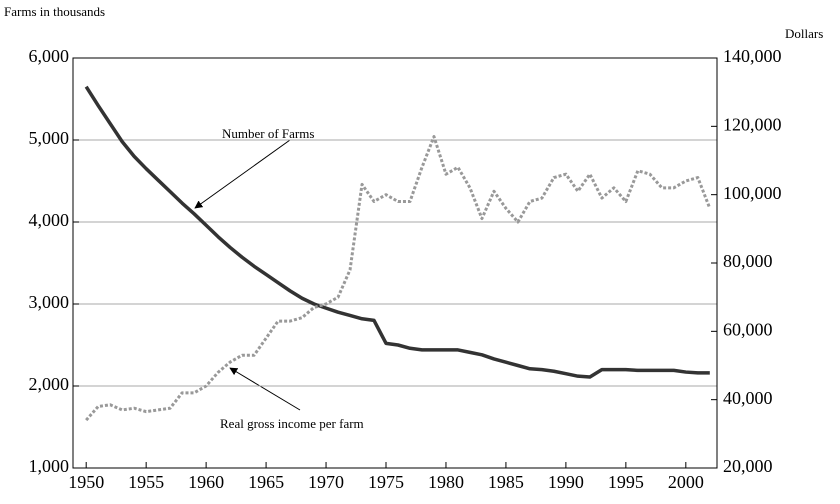 The height and width of the screenshot is (504, 840). Describe the element at coordinates (748, 329) in the screenshot. I see `y2-tick-label: 60,000` at that location.